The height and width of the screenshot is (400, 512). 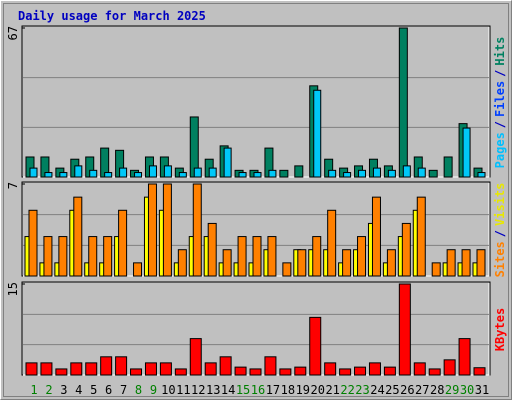 What do you see at coordinates (112, 16) in the screenshot?
I see `chart-title: Daily usage for March 2025` at bounding box center [112, 16].